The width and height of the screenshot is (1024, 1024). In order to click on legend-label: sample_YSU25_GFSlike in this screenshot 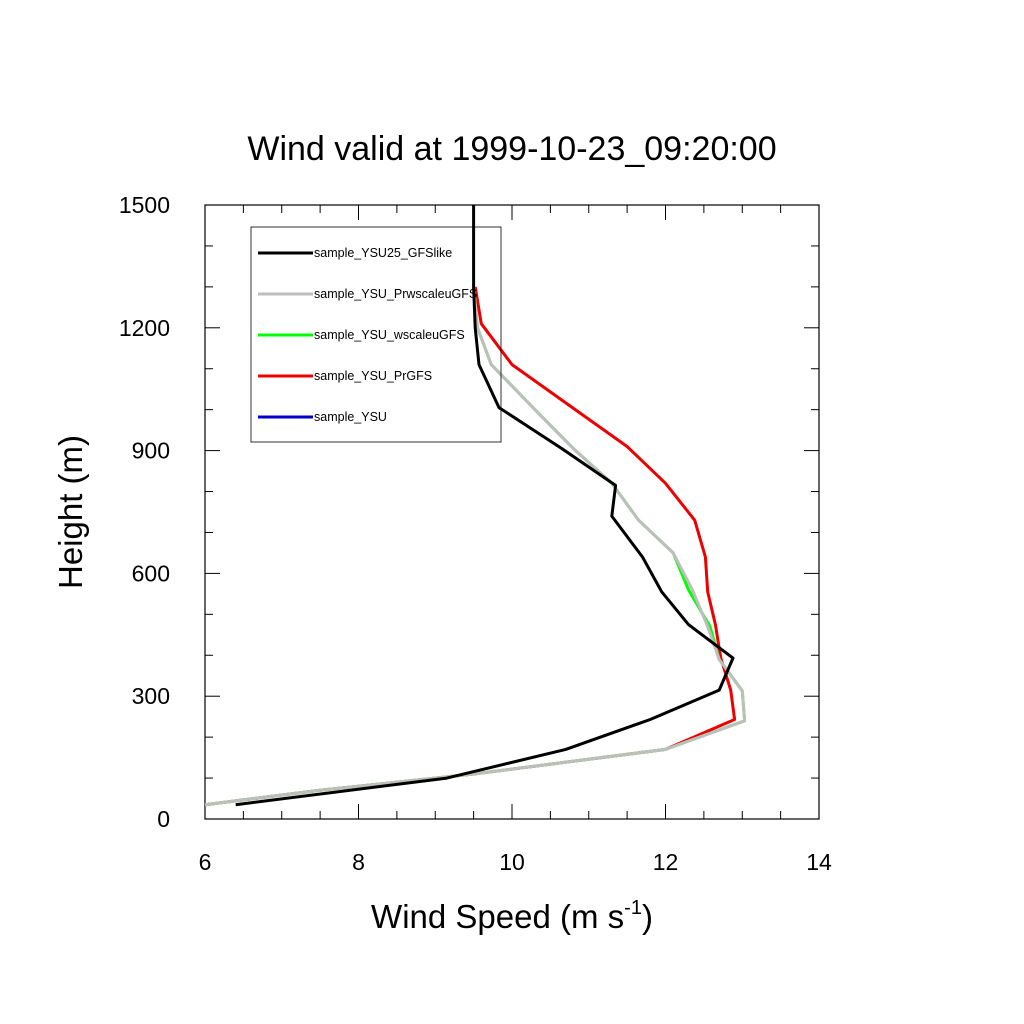, I will do `click(383, 253)`.